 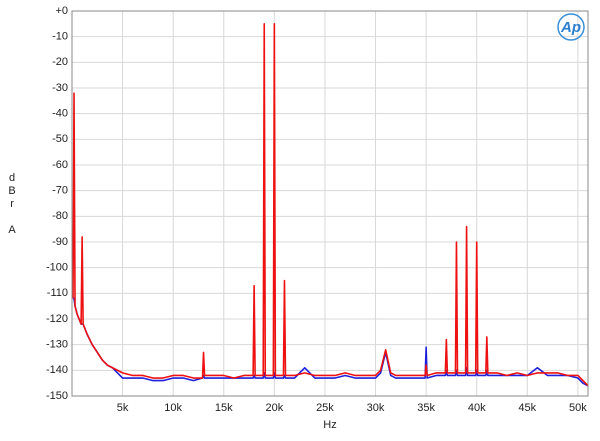 I want to click on logo: Ap, so click(x=570, y=27).